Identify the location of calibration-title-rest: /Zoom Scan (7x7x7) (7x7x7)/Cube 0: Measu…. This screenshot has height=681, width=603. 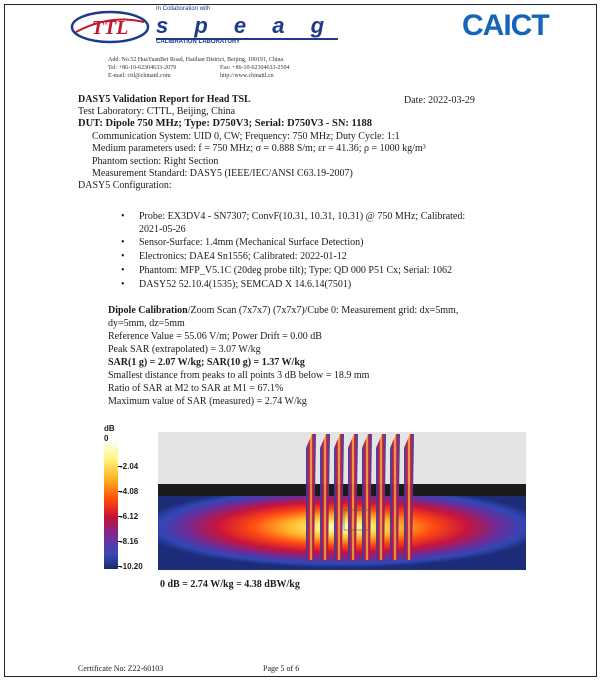
(323, 310).